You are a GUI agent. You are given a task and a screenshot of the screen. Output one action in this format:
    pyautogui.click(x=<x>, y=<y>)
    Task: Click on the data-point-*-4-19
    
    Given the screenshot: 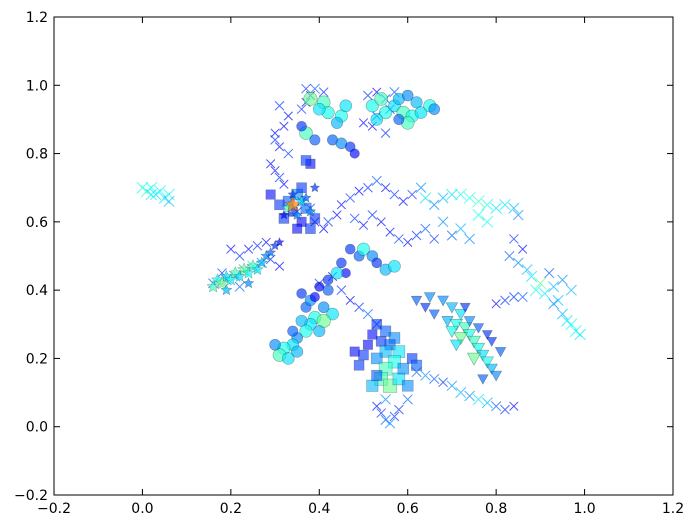 What is the action you would take?
    pyautogui.click(x=293, y=204)
    